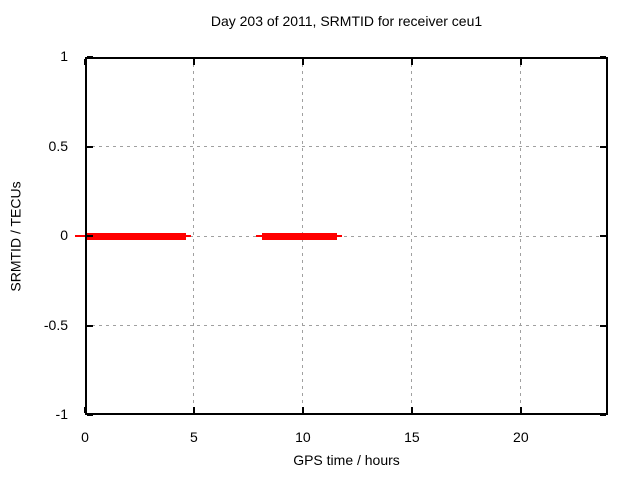  What do you see at coordinates (346, 460) in the screenshot?
I see `x-axis-label: GPS time / hours` at bounding box center [346, 460].